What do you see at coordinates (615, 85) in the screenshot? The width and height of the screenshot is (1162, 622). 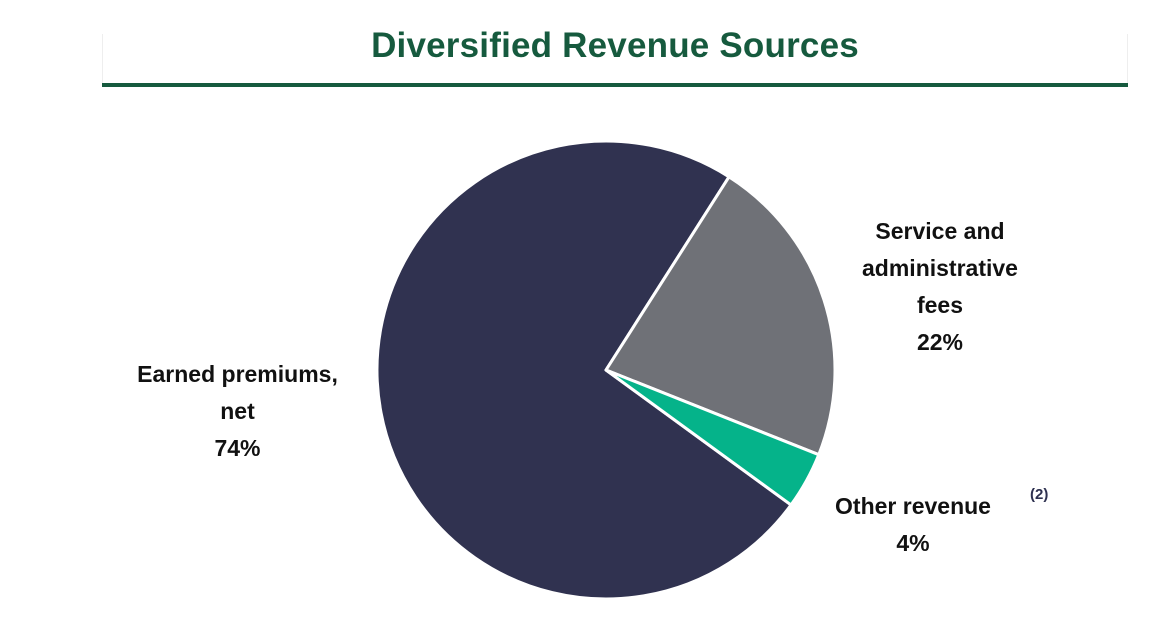 I see `title-underline` at bounding box center [615, 85].